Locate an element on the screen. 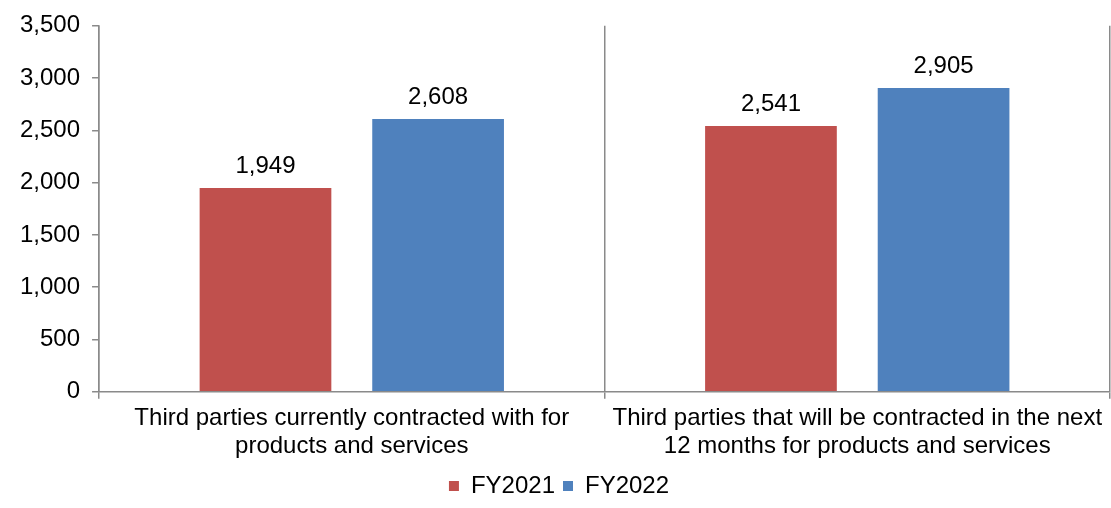  y-tick-label: 2,500 is located at coordinates (50, 128).